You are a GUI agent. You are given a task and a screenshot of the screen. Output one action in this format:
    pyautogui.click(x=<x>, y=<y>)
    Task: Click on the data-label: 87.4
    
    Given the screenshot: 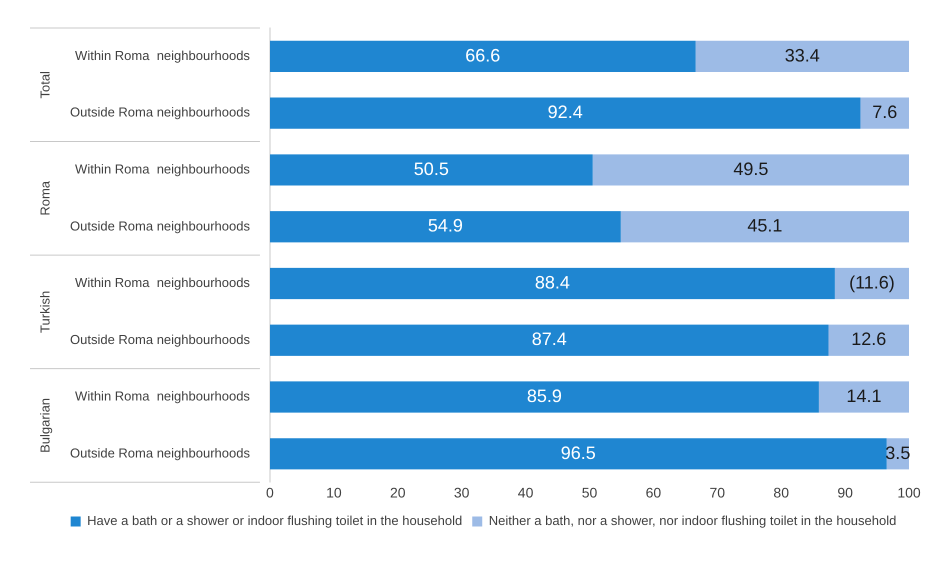 What is the action you would take?
    pyautogui.click(x=549, y=339)
    